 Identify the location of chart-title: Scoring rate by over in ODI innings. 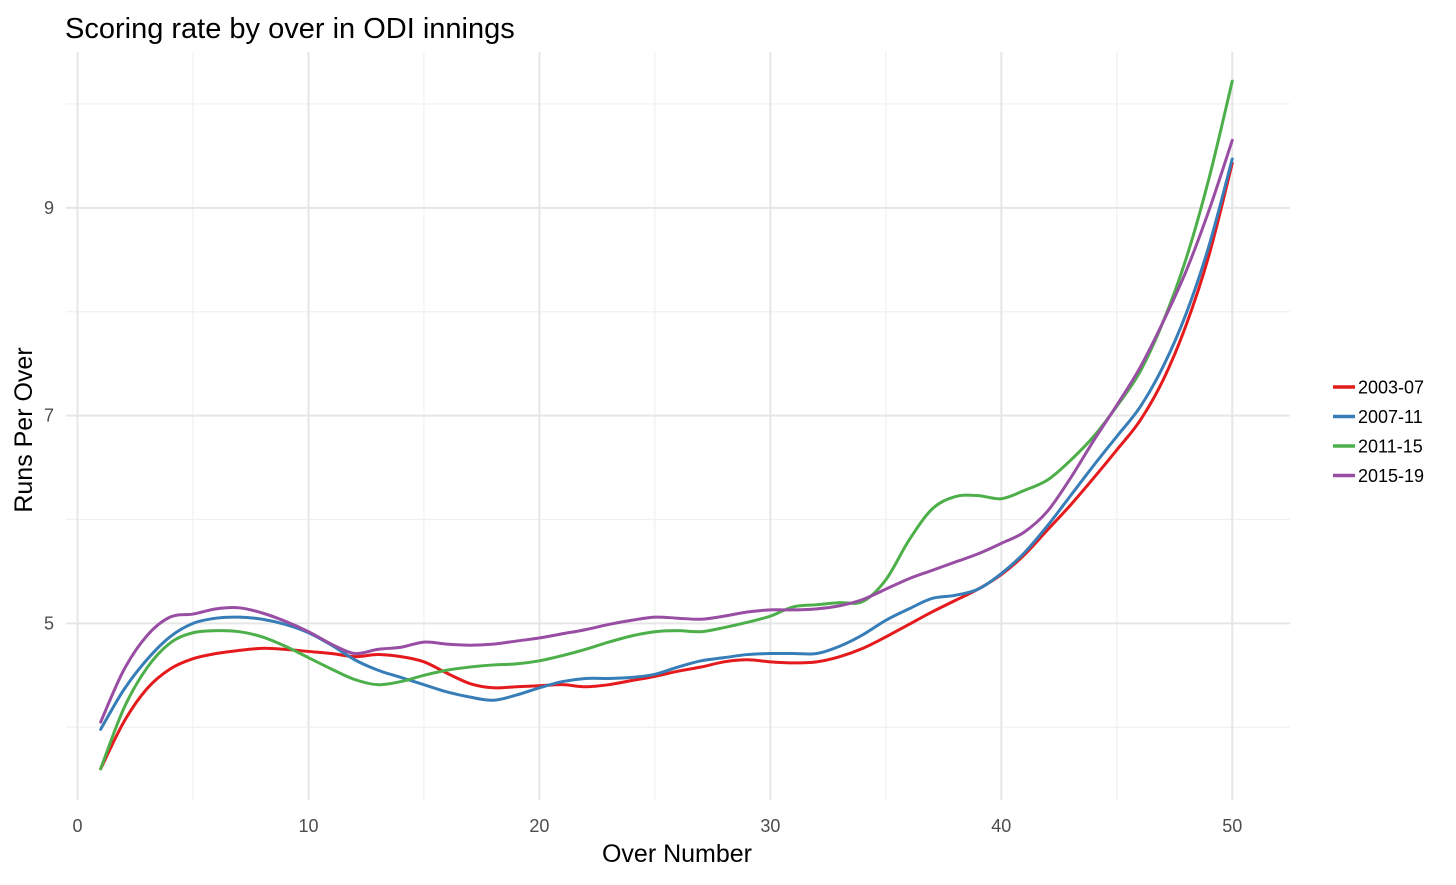
(290, 29).